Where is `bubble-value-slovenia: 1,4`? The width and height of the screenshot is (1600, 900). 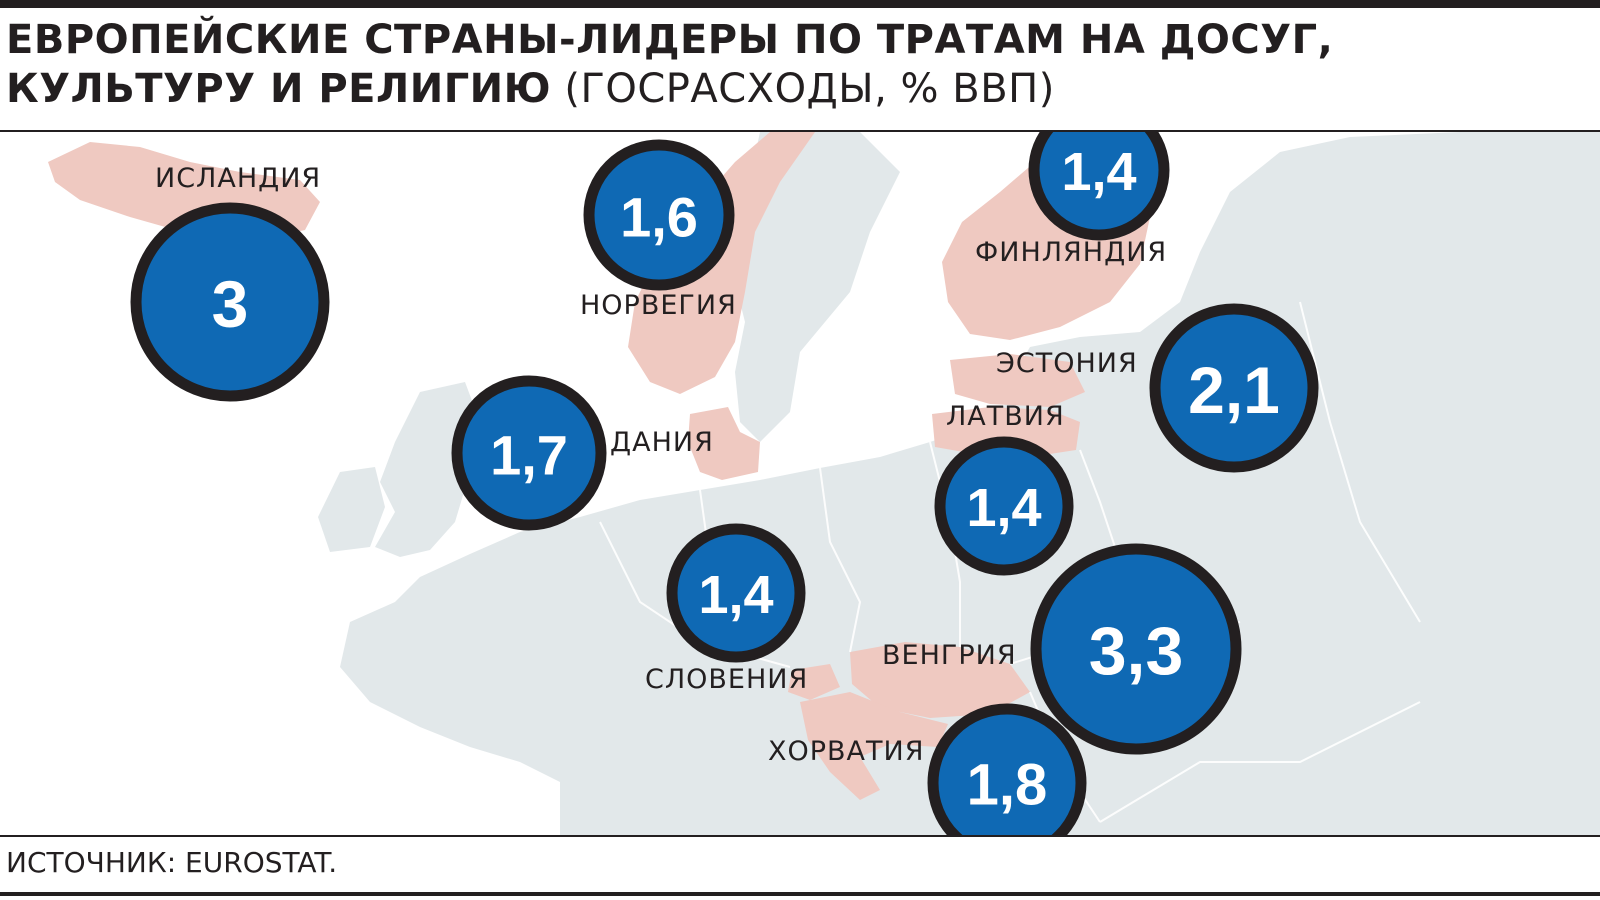
bubble-value-slovenia: 1,4 is located at coordinates (735, 595).